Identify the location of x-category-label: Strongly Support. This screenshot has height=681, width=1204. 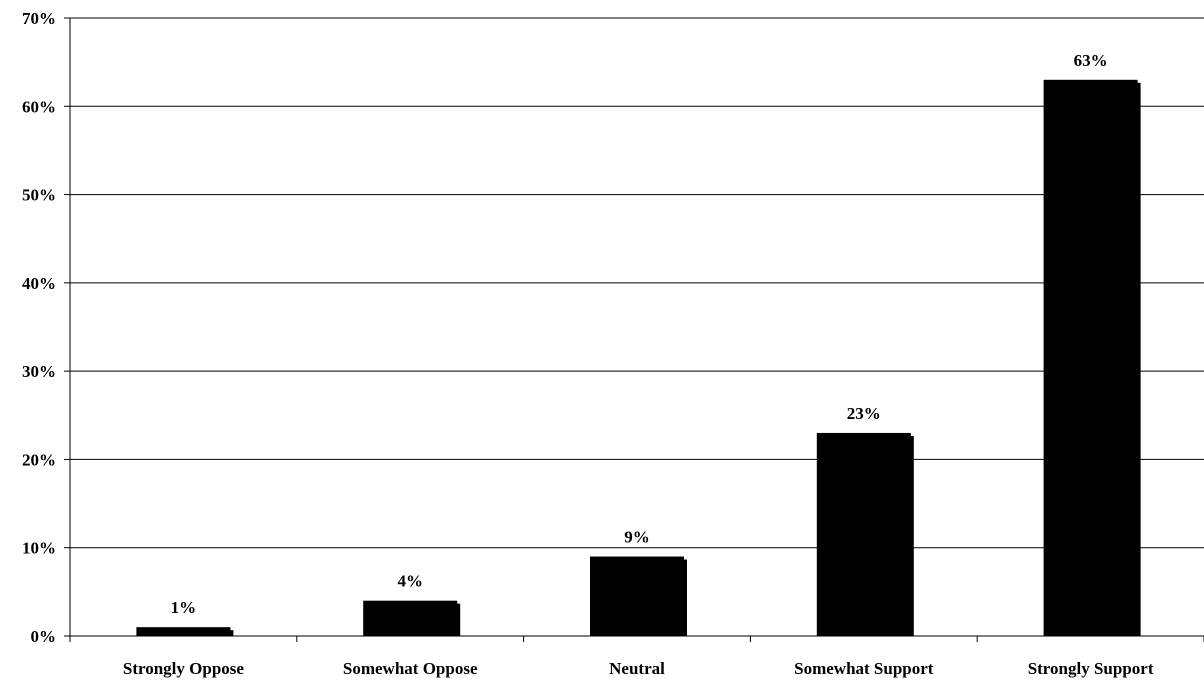
(1091, 668).